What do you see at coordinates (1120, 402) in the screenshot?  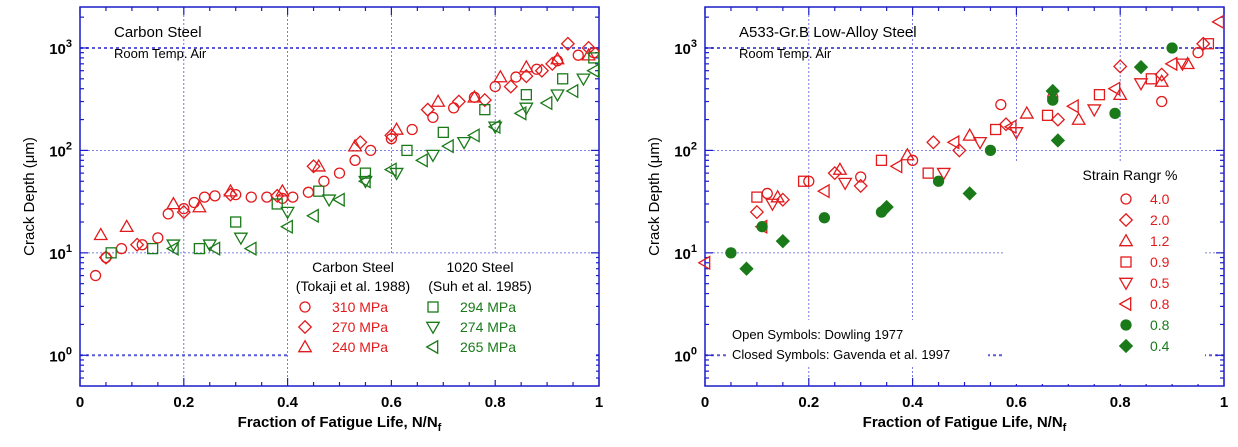 I see `x-tick-label: 0.8` at bounding box center [1120, 402].